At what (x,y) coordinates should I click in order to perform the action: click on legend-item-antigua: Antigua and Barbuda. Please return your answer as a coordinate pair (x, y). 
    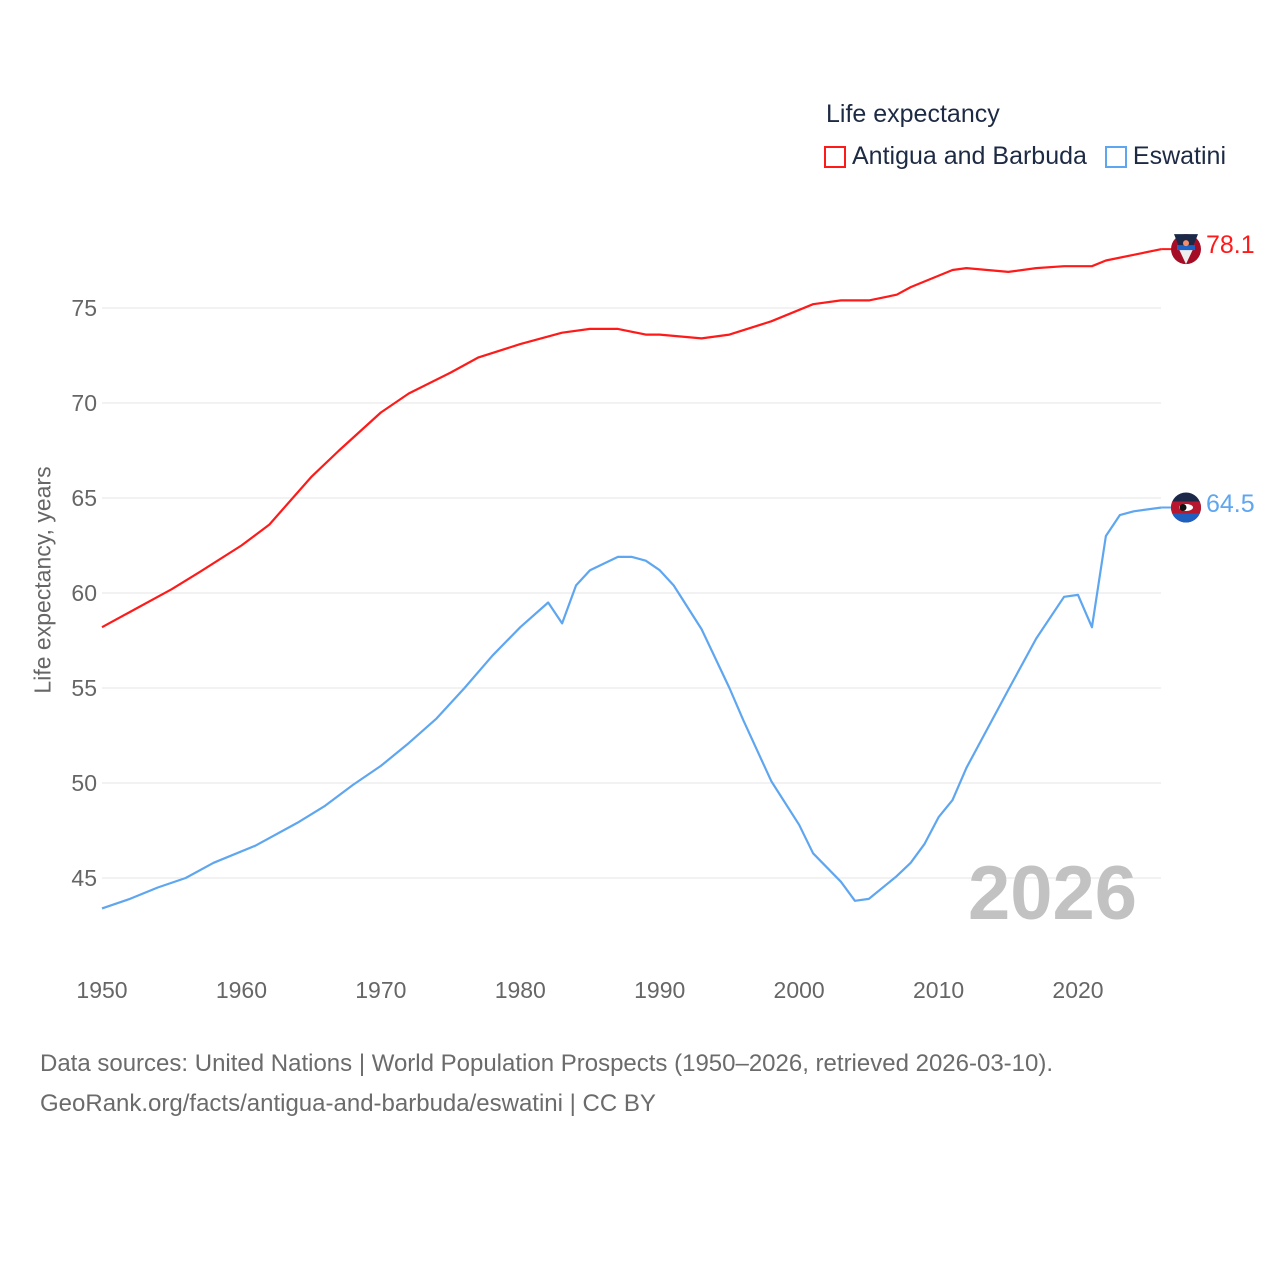
    Looking at the image, I should click on (955, 156).